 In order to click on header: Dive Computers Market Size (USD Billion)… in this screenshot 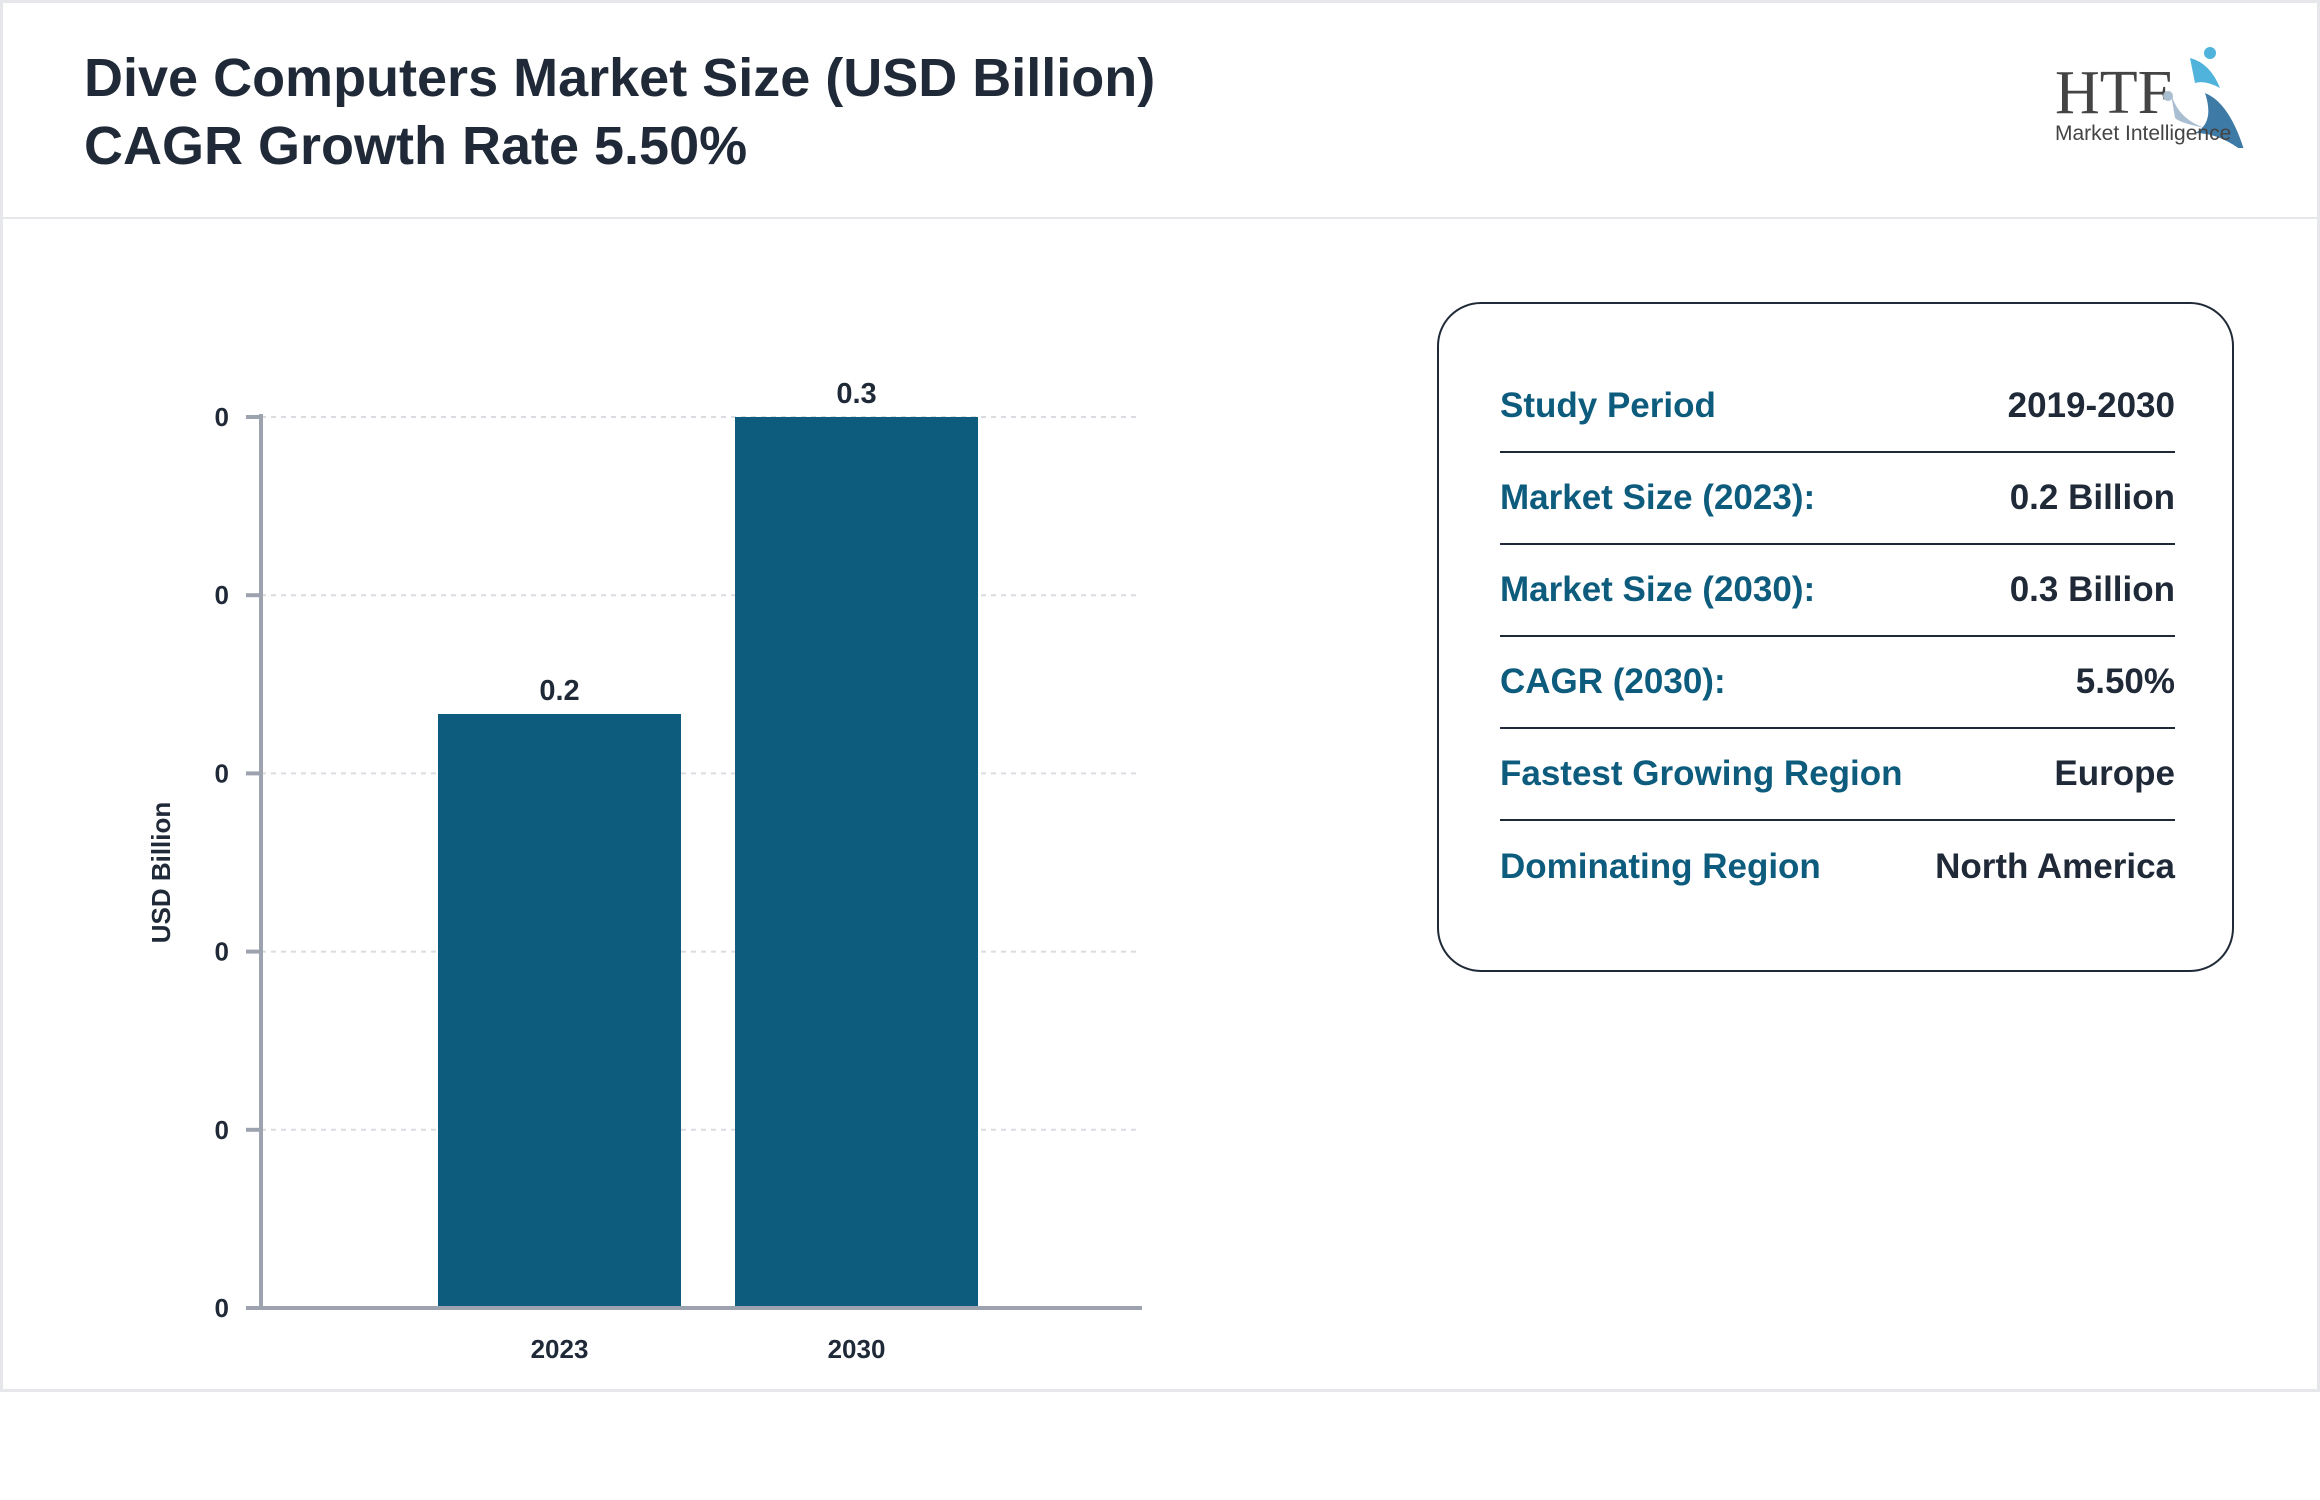, I will do `click(1160, 109)`.